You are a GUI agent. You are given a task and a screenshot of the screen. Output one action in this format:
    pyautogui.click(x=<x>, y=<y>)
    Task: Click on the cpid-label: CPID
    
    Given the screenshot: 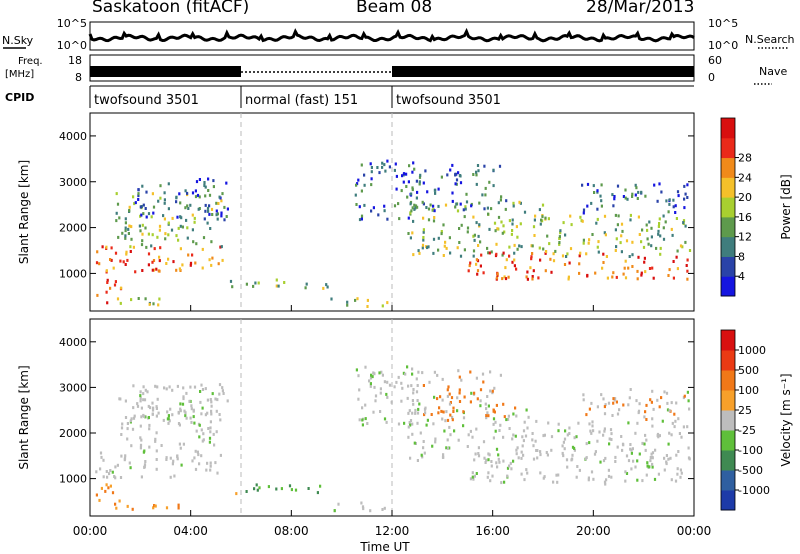 What is the action you would take?
    pyautogui.click(x=19, y=97)
    